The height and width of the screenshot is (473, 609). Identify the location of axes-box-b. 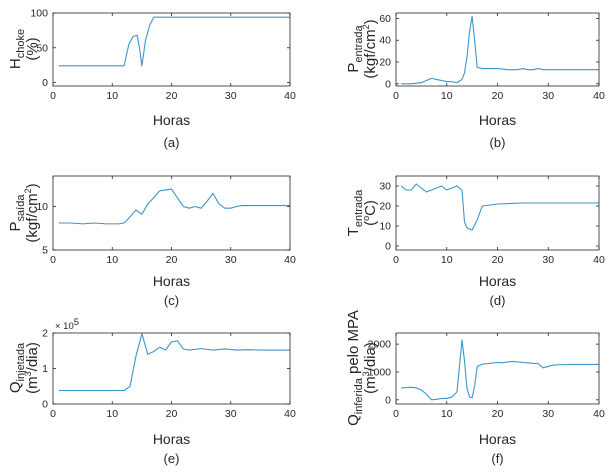
(497, 49).